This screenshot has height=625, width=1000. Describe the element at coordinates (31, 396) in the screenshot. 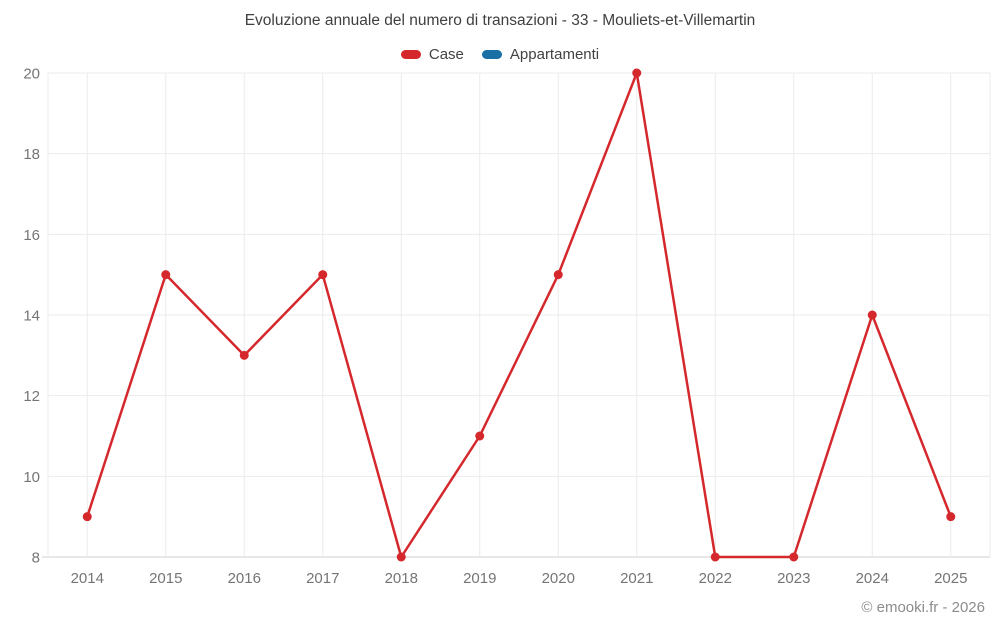

I see `y-tick-label: 12` at that location.